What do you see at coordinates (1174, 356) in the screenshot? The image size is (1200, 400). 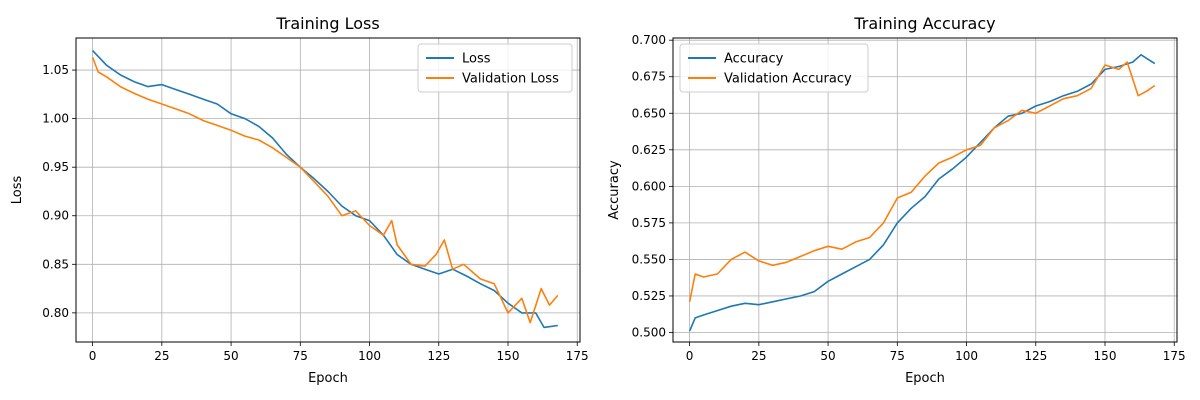 I see `accuracy-x-tick-label: 175` at bounding box center [1174, 356].